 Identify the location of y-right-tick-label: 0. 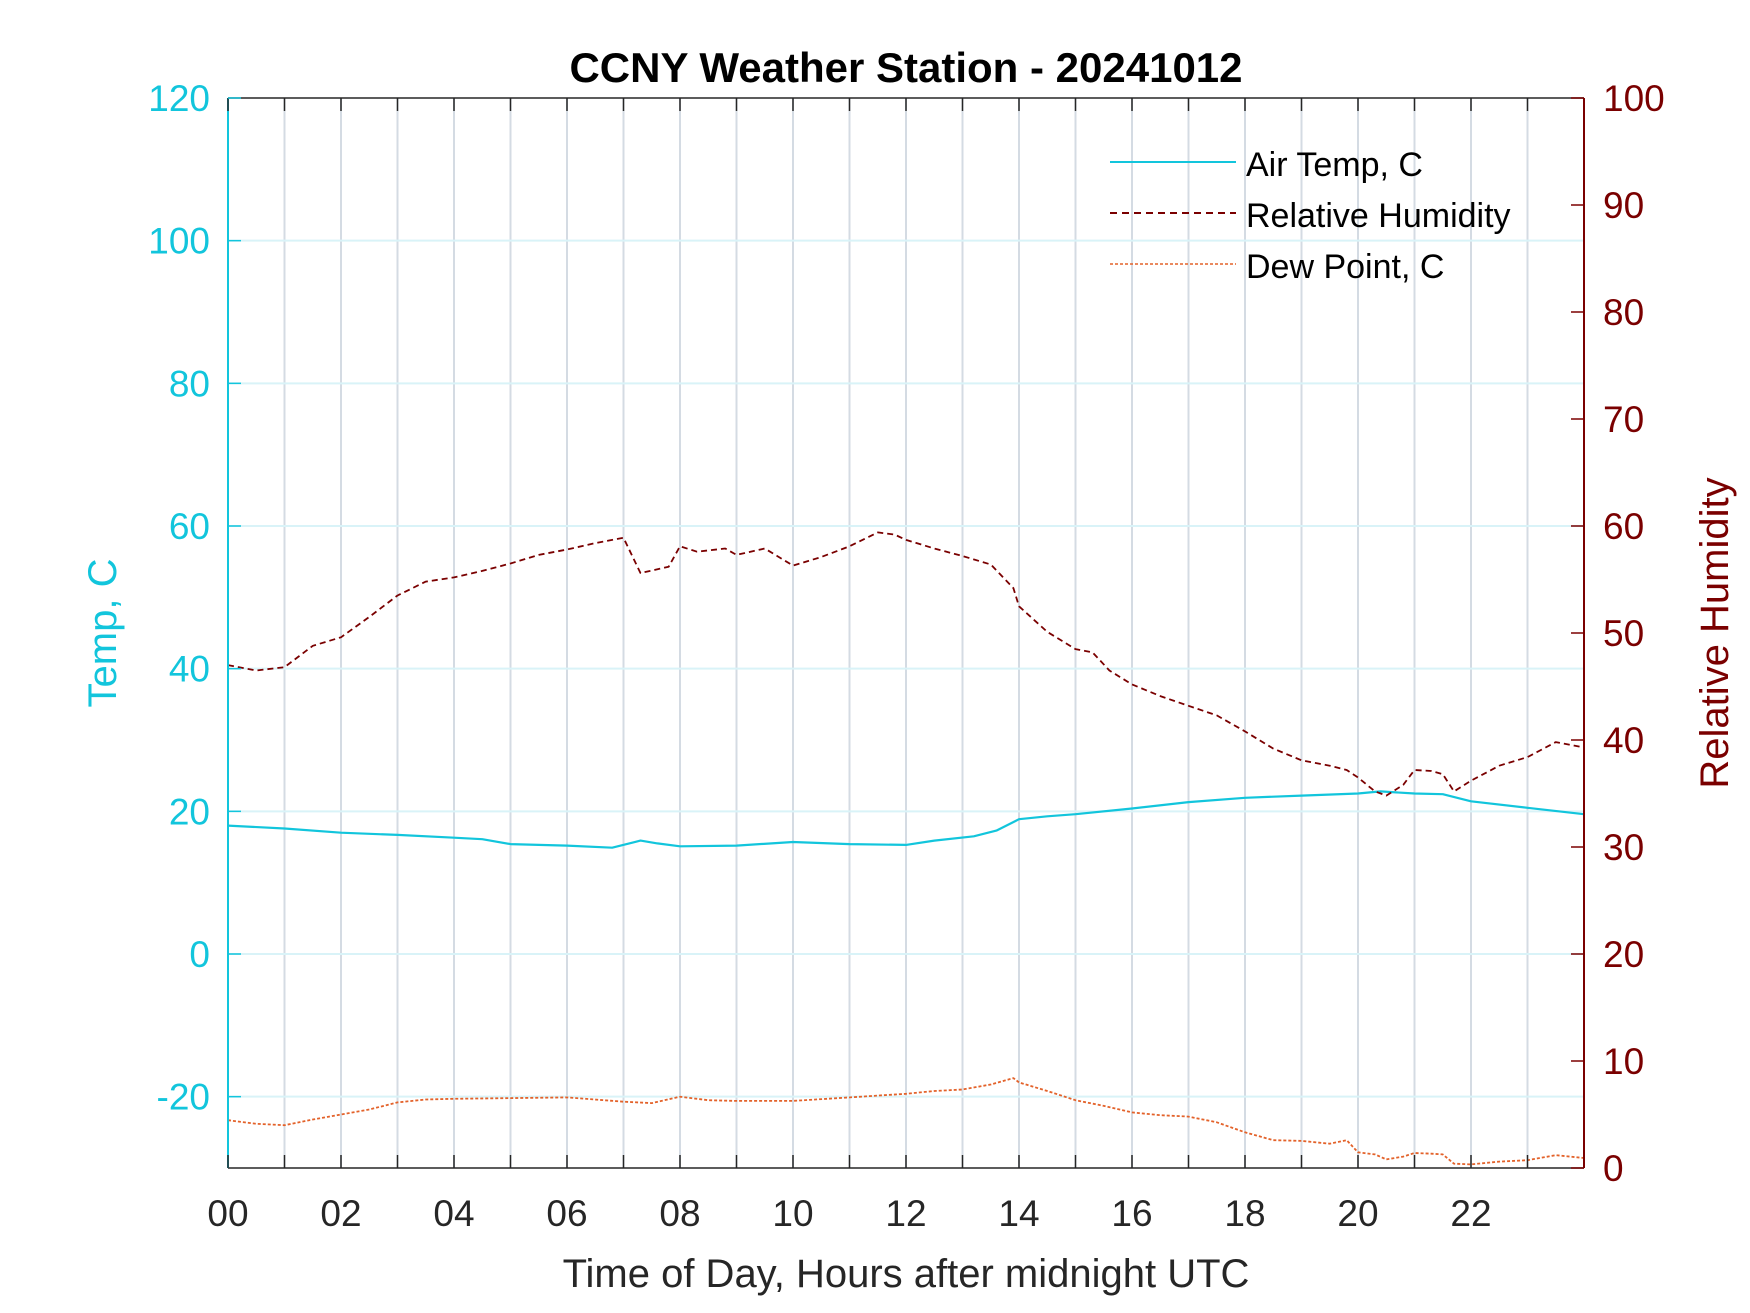
(1613, 1168).